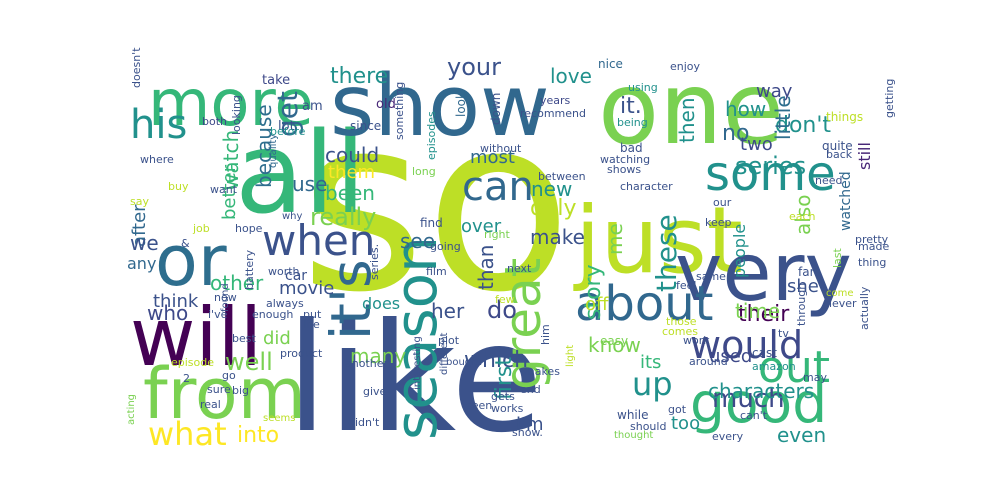 The height and width of the screenshot is (500, 1000). What do you see at coordinates (739, 251) in the screenshot?
I see `word-people: people` at bounding box center [739, 251].